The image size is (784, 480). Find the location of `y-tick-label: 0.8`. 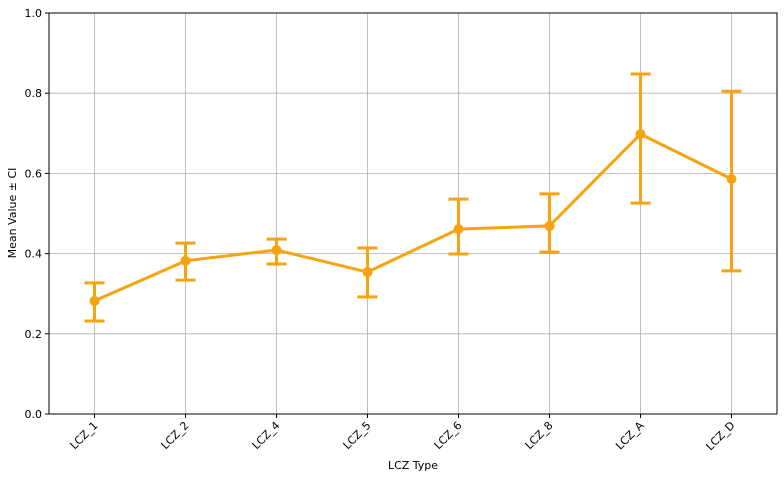

y-tick-label: 0.8 is located at coordinates (34, 93).